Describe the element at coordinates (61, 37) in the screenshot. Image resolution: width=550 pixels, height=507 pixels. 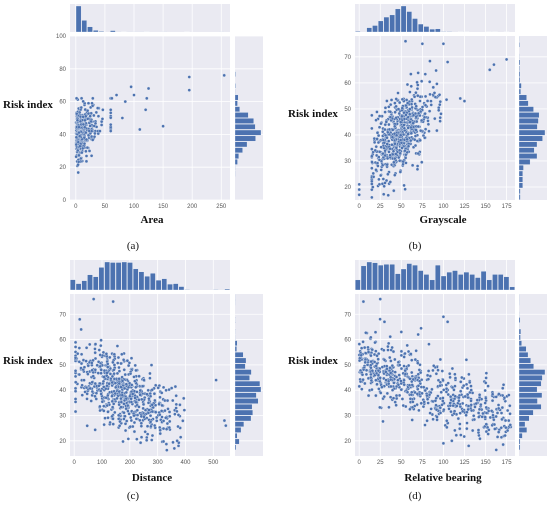
I see `y-tick-label: 100` at that location.